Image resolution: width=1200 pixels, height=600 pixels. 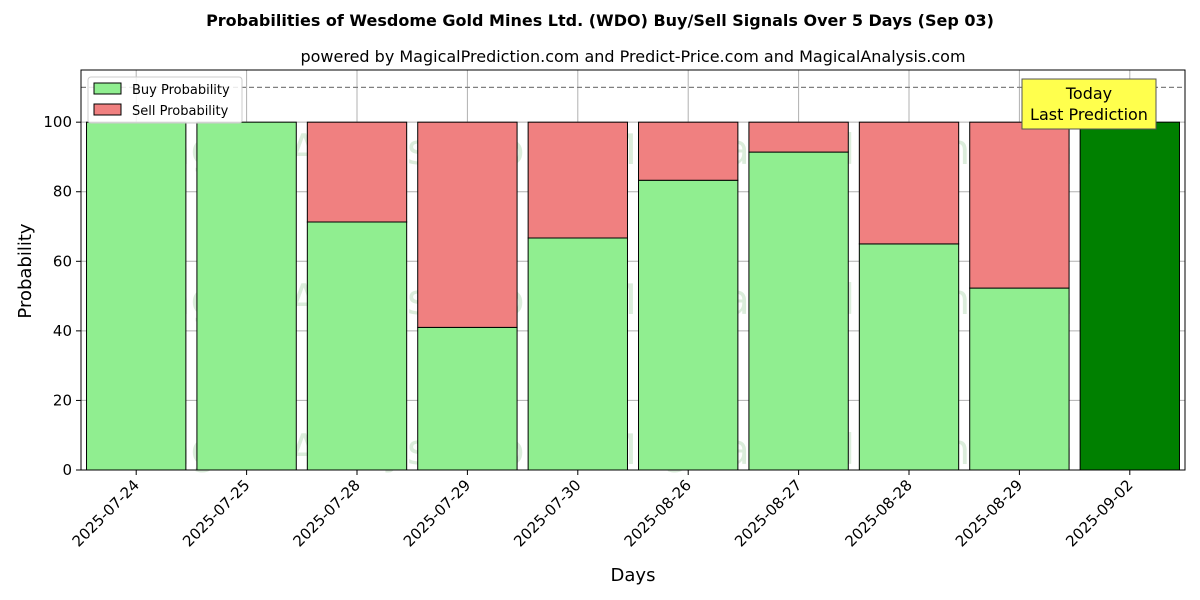 What do you see at coordinates (658, 513) in the screenshot?
I see `x-tick-label: 2025-08-26` at bounding box center [658, 513].